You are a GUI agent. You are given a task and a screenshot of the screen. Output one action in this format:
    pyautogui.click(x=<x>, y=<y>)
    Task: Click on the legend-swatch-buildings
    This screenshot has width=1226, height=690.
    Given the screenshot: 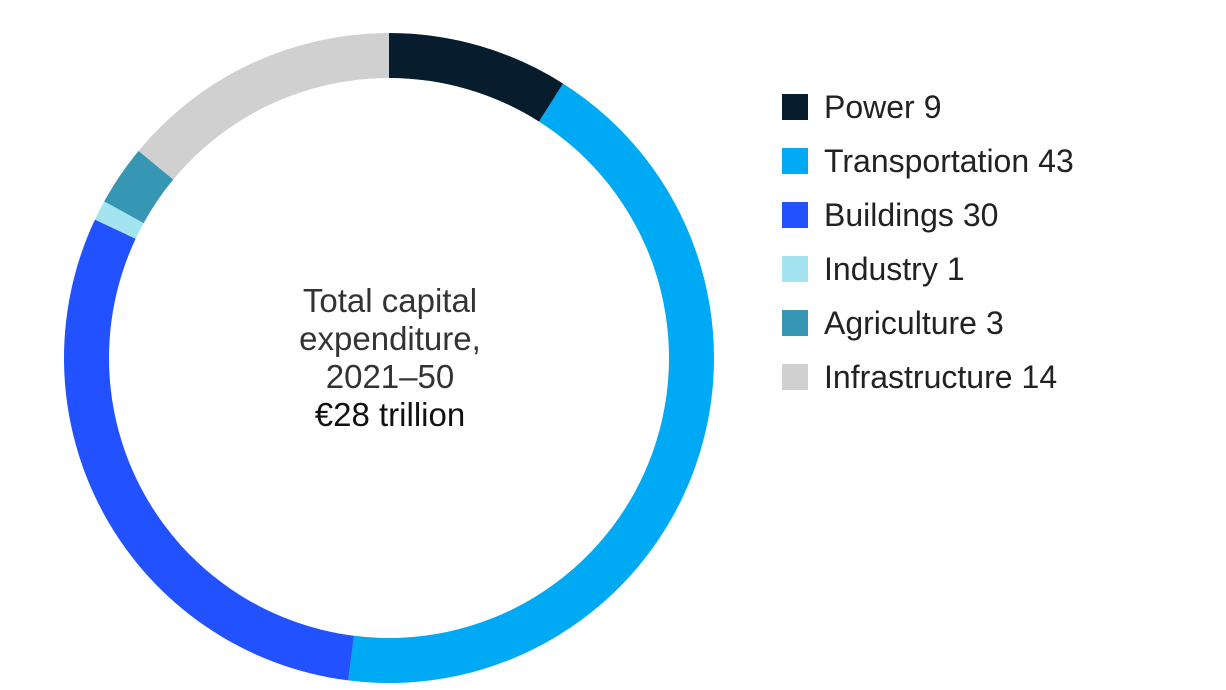 What is the action you would take?
    pyautogui.click(x=795, y=215)
    